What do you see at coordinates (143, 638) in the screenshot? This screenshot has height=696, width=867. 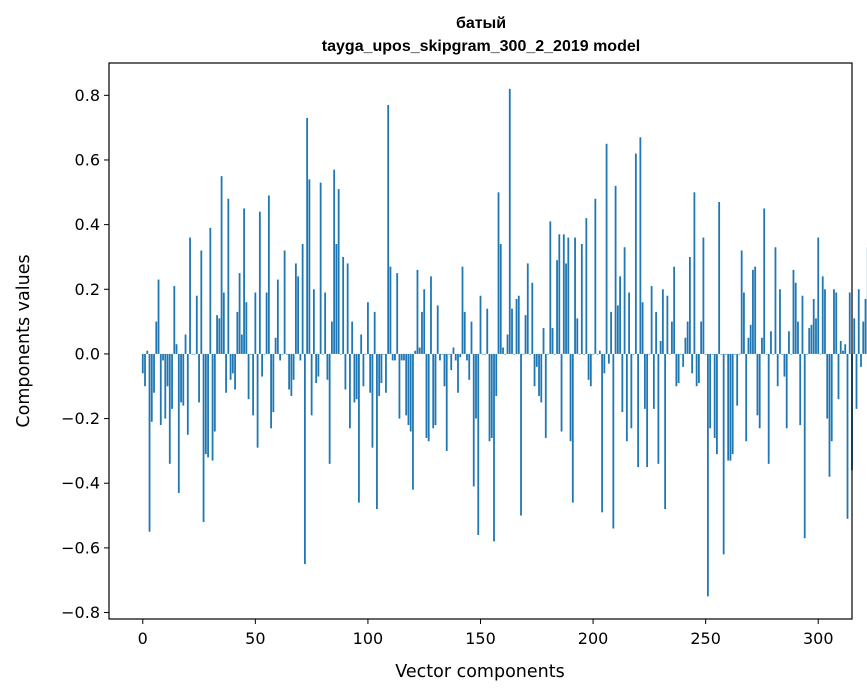 I see `x-tick-label: 0` at bounding box center [143, 638].